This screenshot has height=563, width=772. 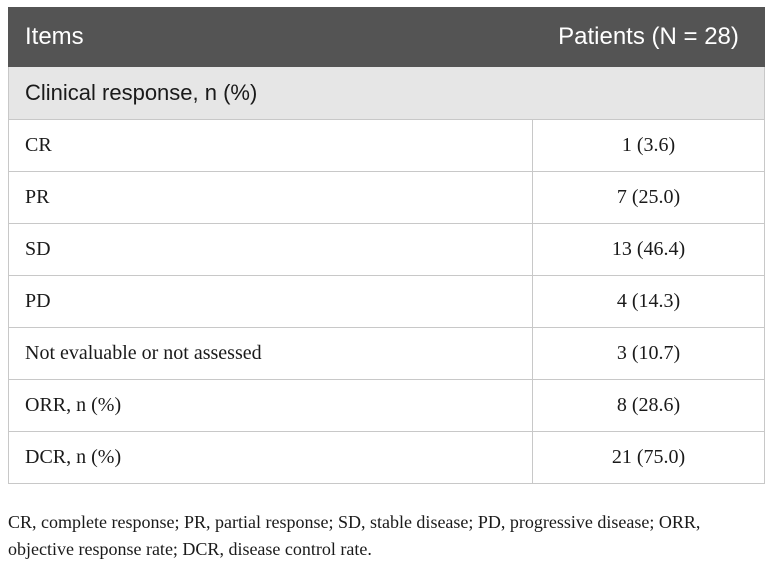 I want to click on row-item-label: ORR, n (%), so click(x=270, y=405).